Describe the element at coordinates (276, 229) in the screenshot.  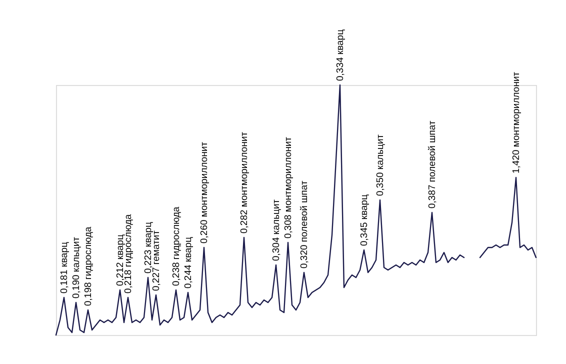
I see `annotation: 0,304 кальцит` at that location.